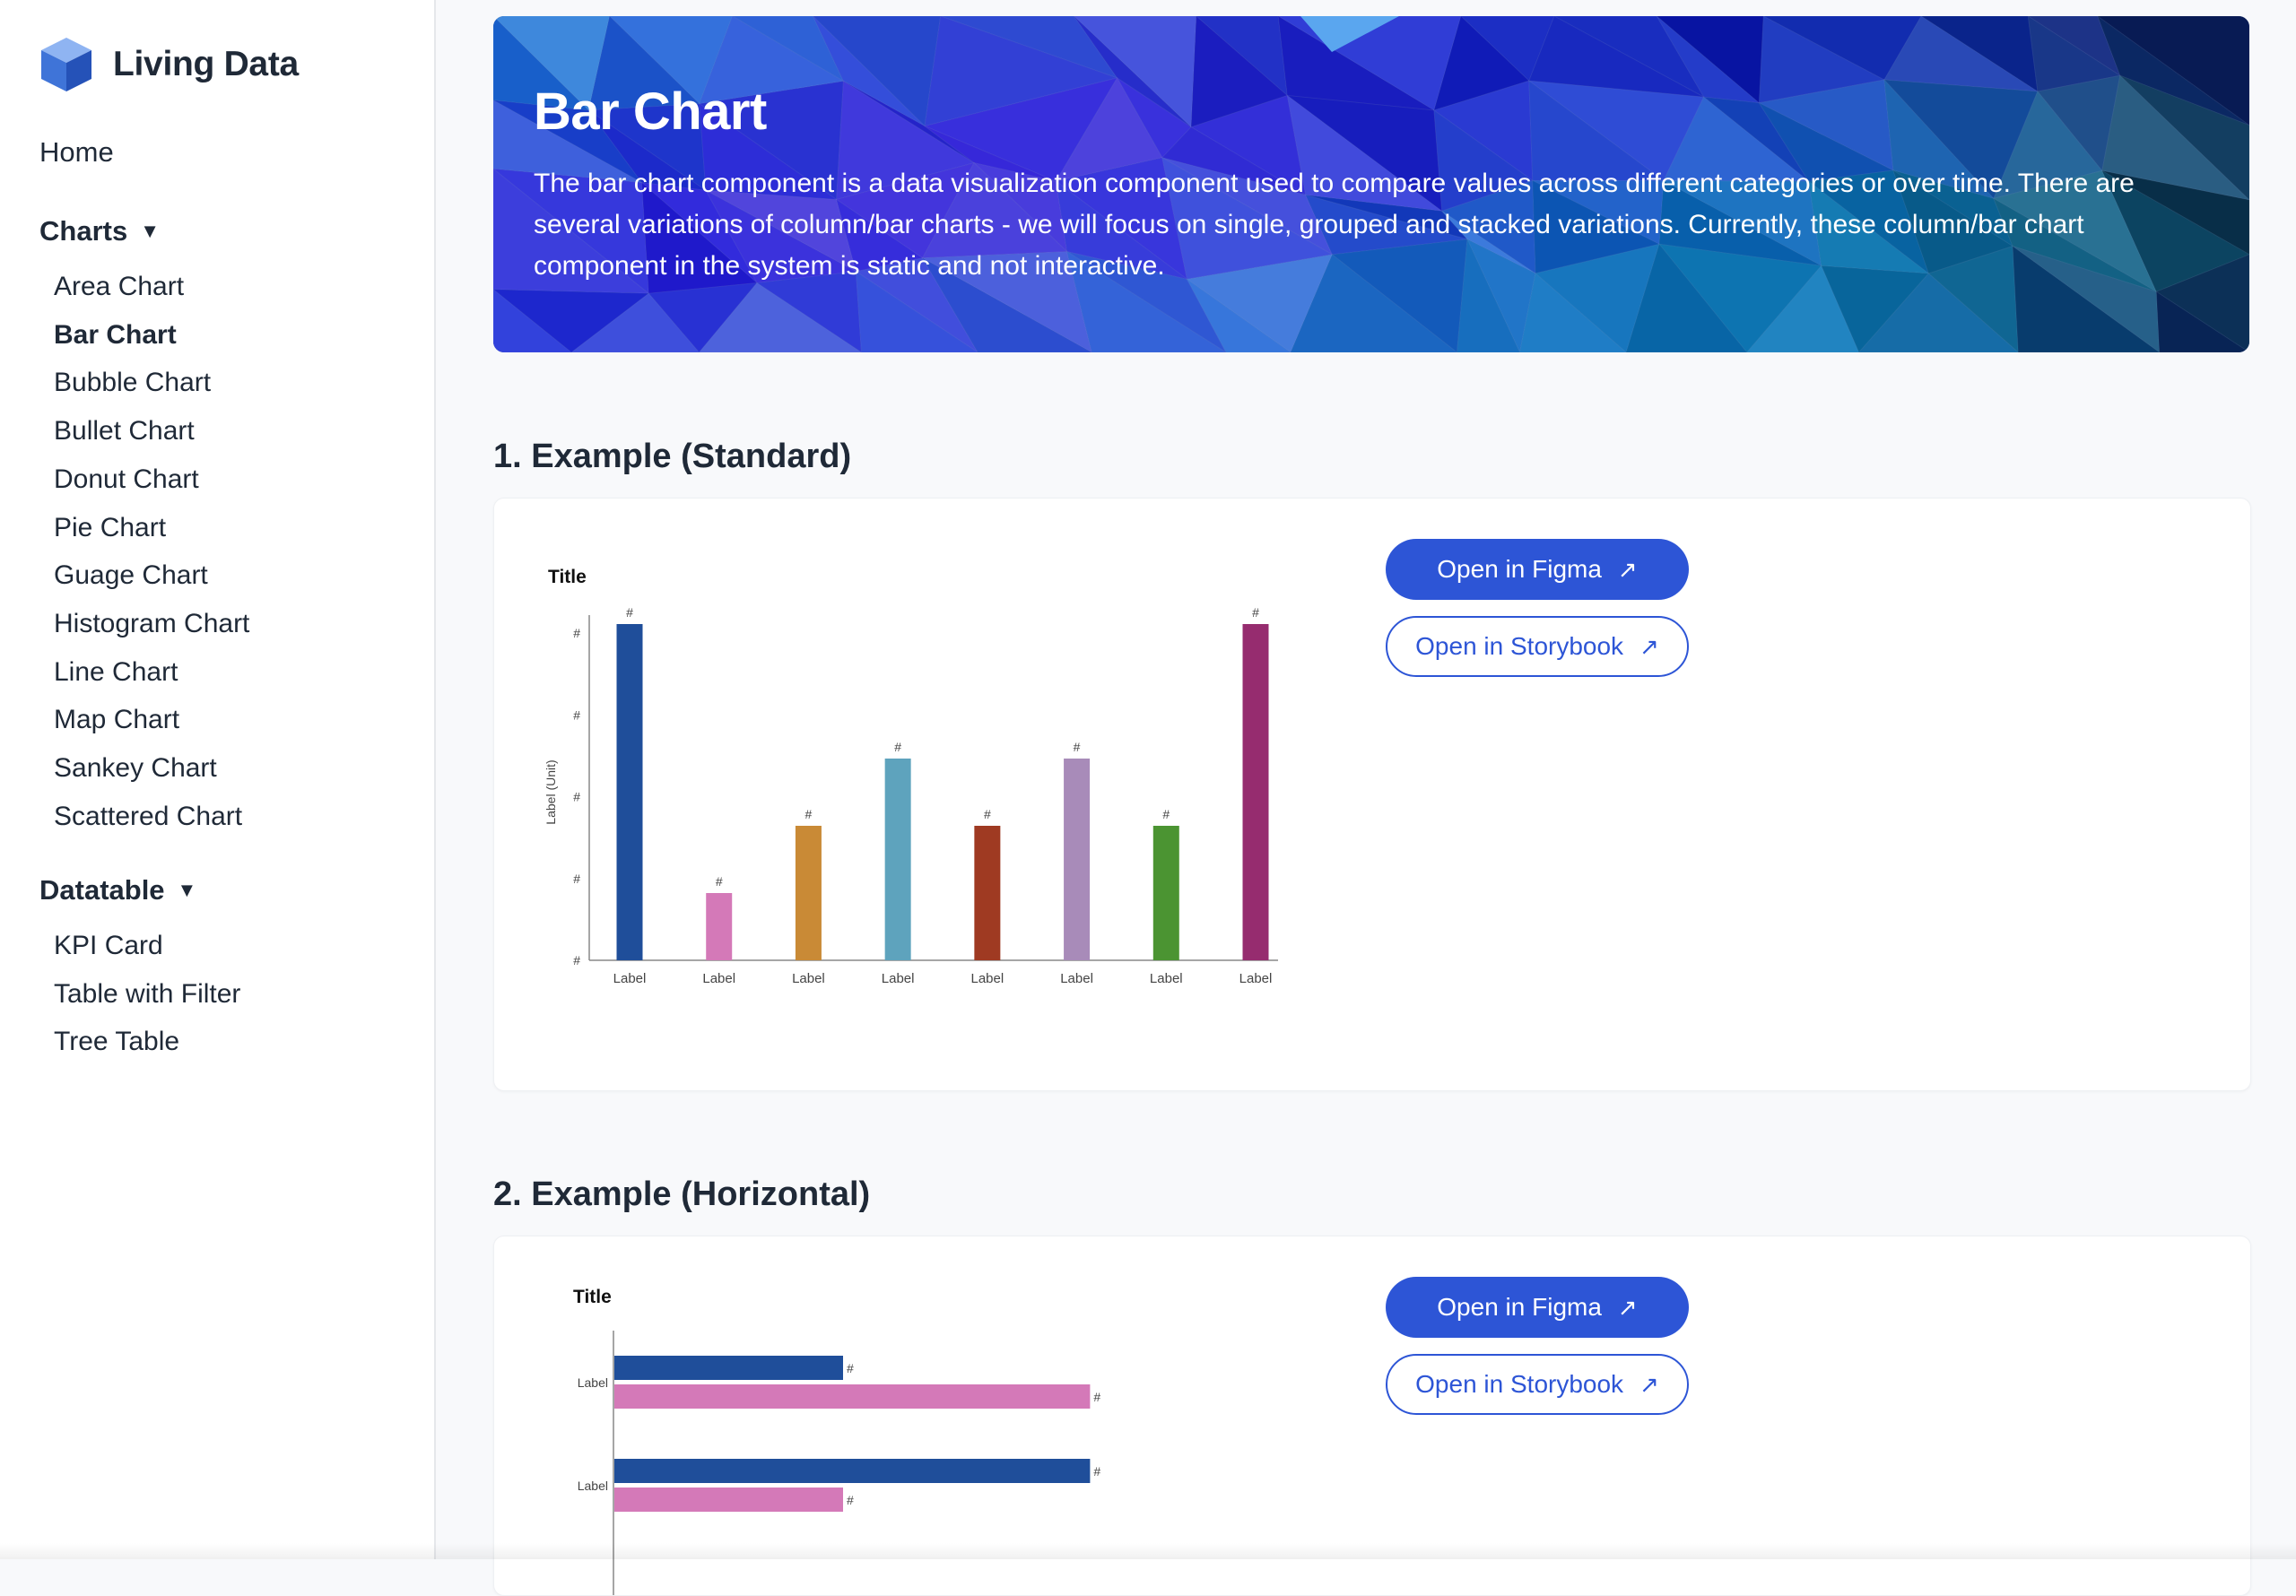 The image size is (2296, 1596). I want to click on sidebar-item-area-chart: Area Chart, so click(119, 286).